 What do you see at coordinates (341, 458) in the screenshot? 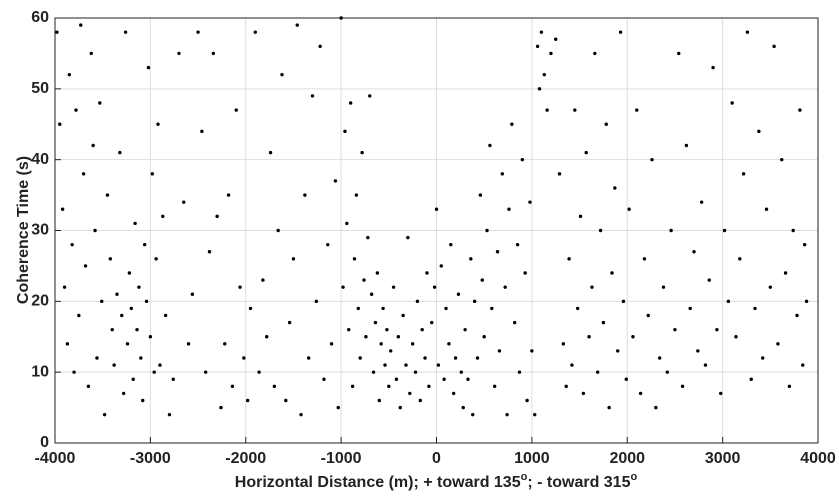
I see `x-tick-label: -1000` at bounding box center [341, 458].